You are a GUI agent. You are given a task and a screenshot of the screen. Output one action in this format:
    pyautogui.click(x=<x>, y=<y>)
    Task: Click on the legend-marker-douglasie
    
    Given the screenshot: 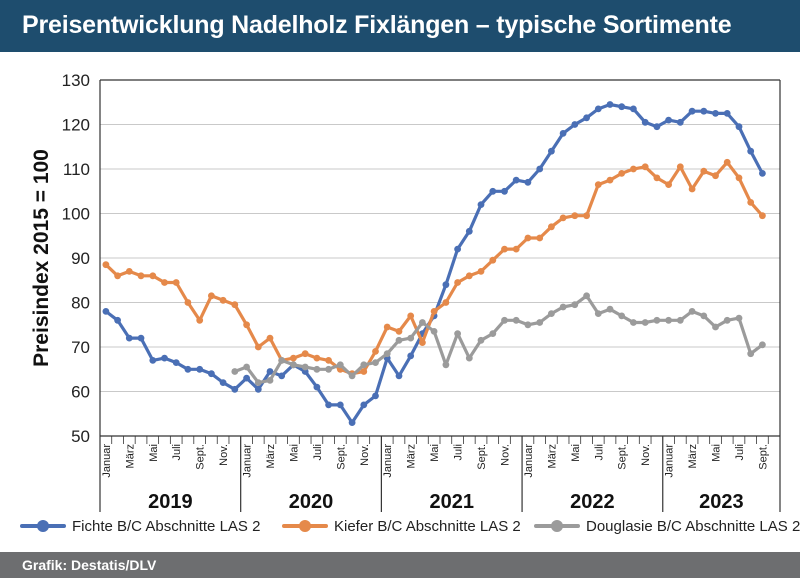 What is the action you would take?
    pyautogui.click(x=557, y=526)
    